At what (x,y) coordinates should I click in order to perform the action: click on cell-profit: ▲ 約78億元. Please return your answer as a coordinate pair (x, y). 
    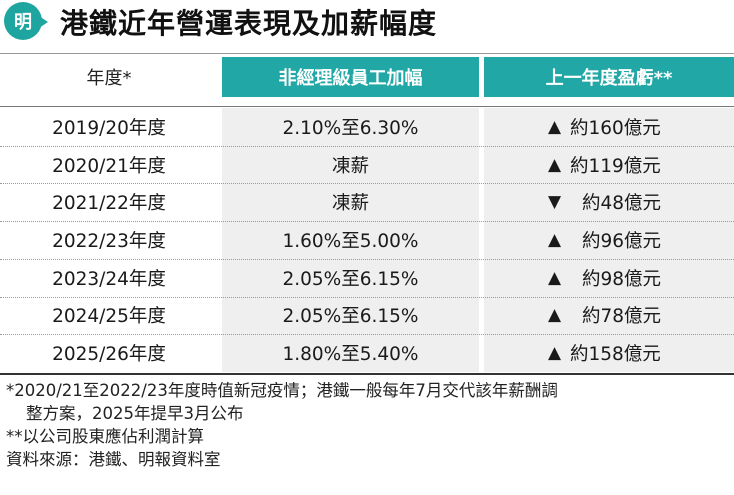
    Looking at the image, I should click on (641, 316).